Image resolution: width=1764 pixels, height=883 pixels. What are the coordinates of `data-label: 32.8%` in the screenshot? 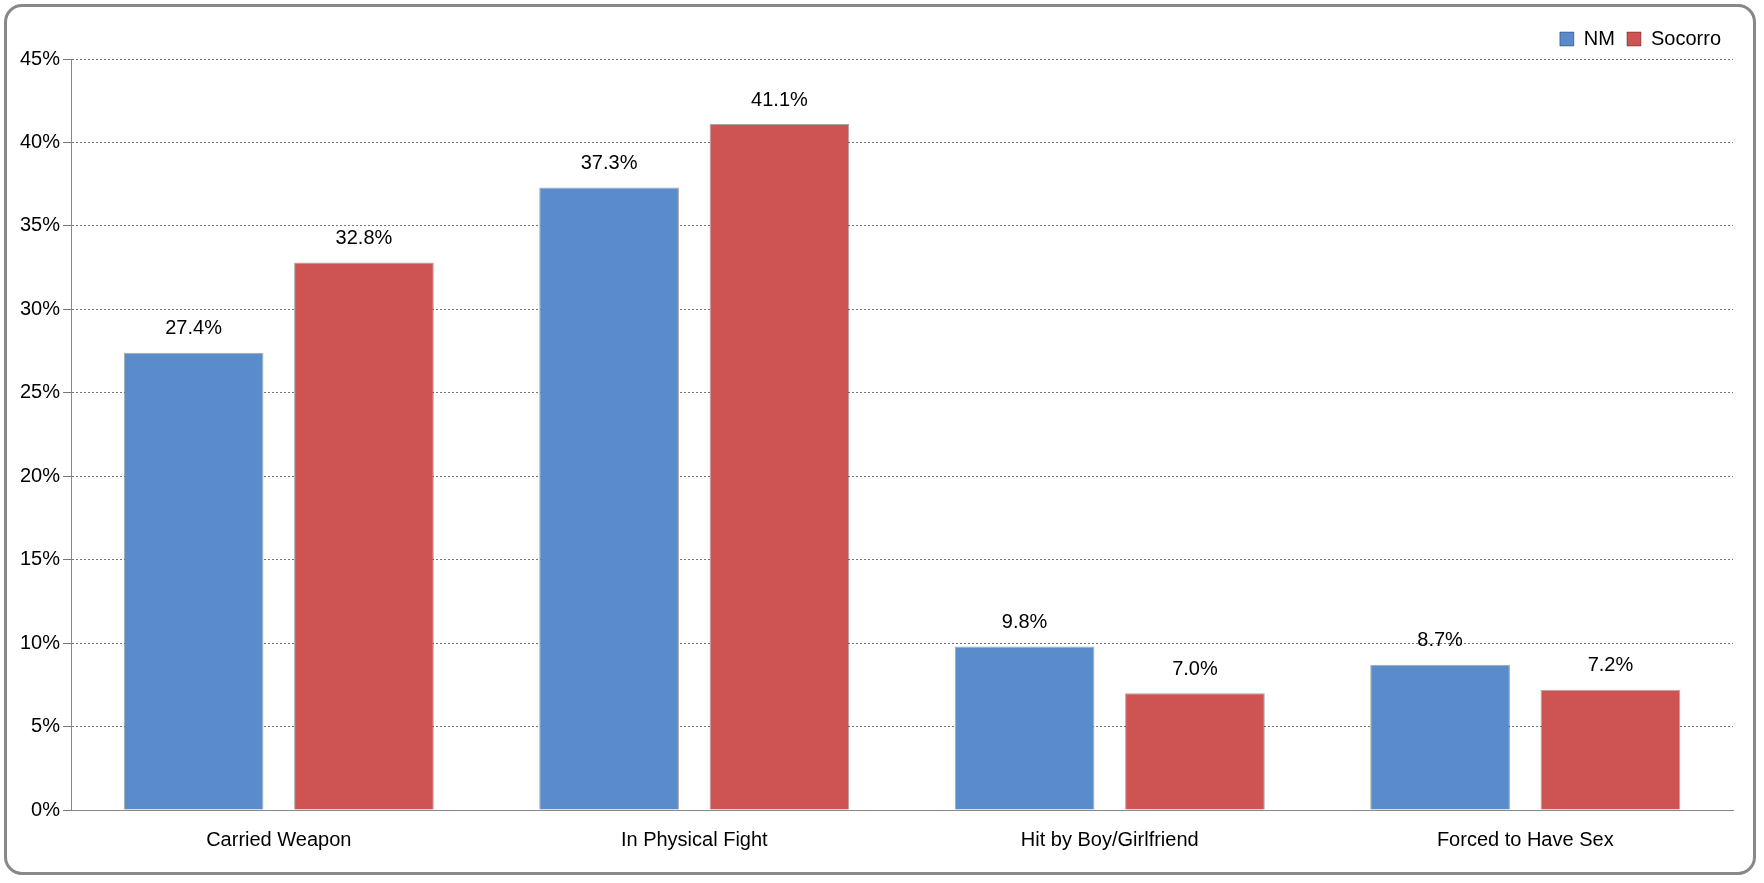 It's located at (364, 237).